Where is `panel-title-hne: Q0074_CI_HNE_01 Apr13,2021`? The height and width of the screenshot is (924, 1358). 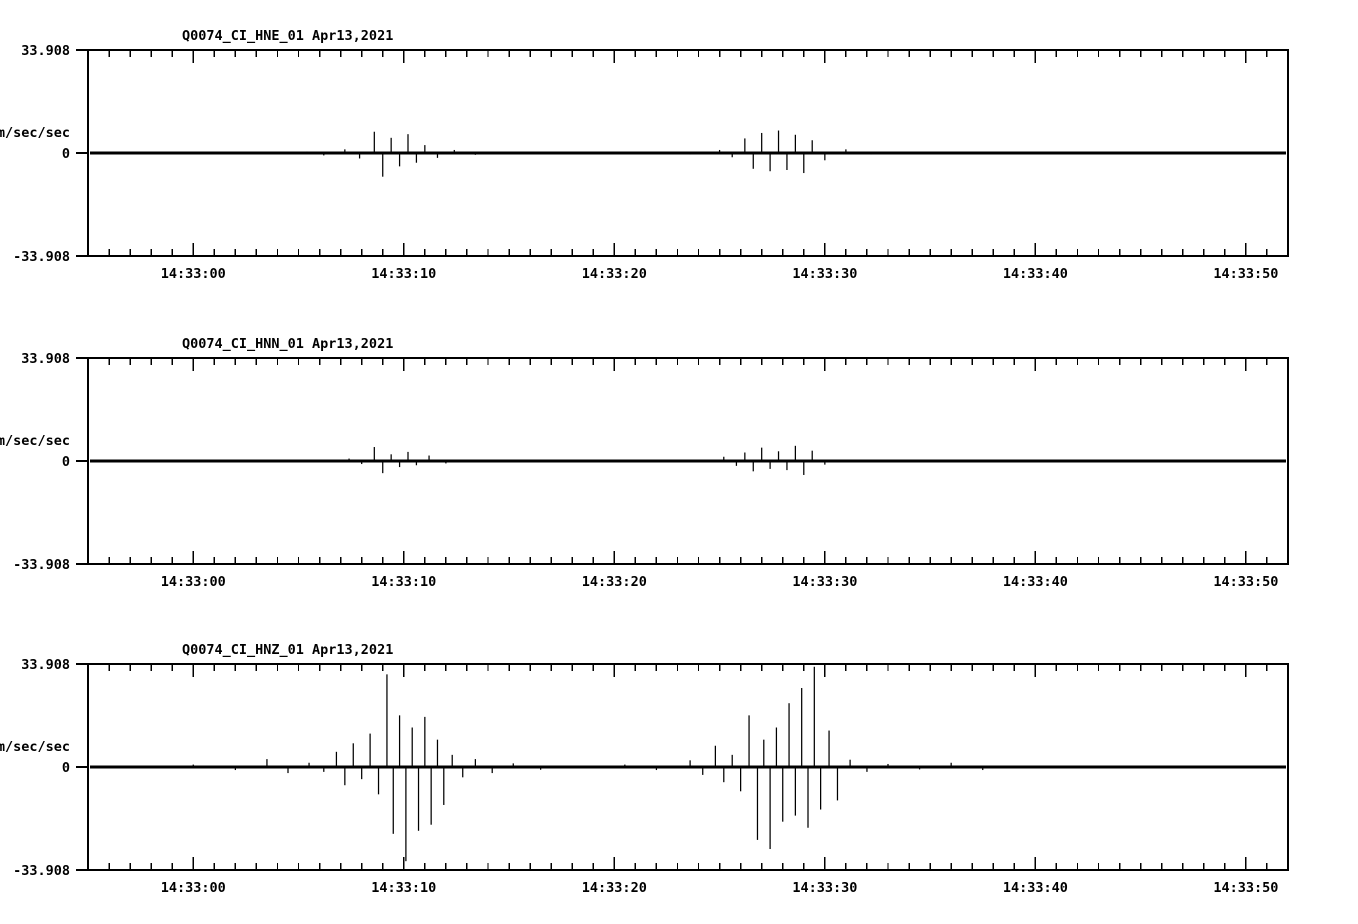 panel-title-hne: Q0074_CI_HNE_01 Apr13,2021 is located at coordinates (287, 36).